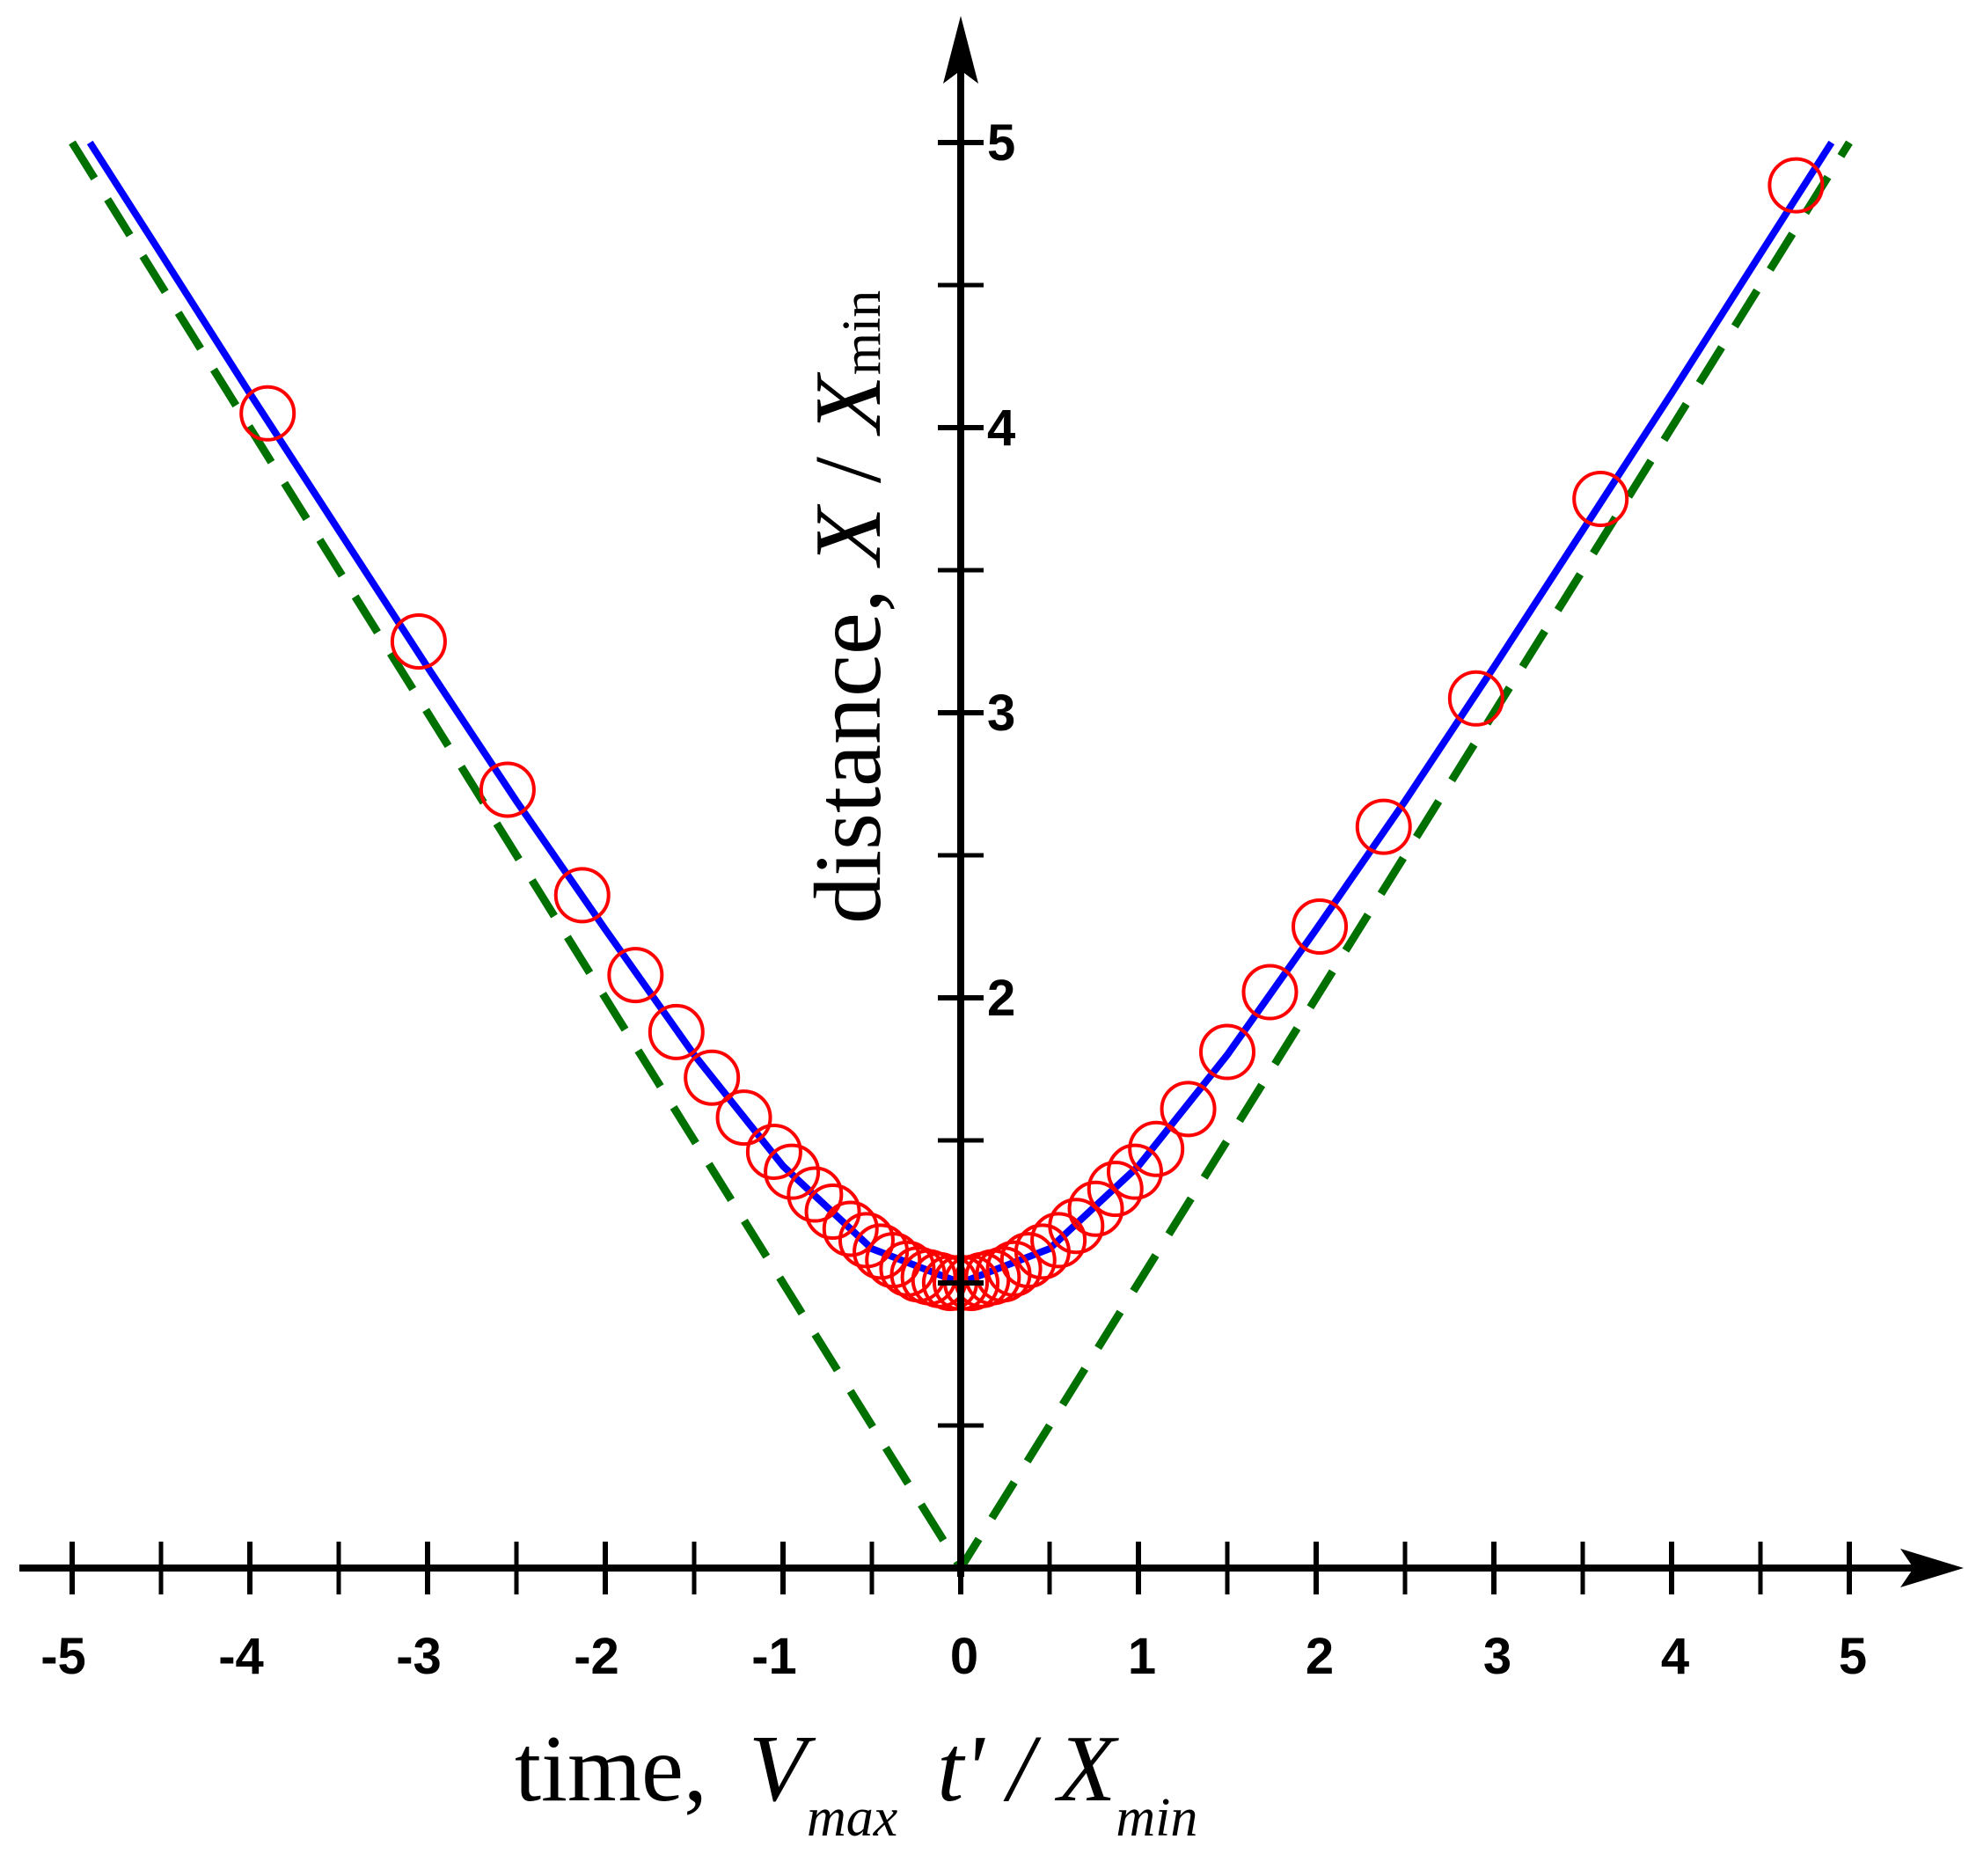 This screenshot has width=1976, height=1876. I want to click on x-tick-label: 3, so click(1497, 1656).